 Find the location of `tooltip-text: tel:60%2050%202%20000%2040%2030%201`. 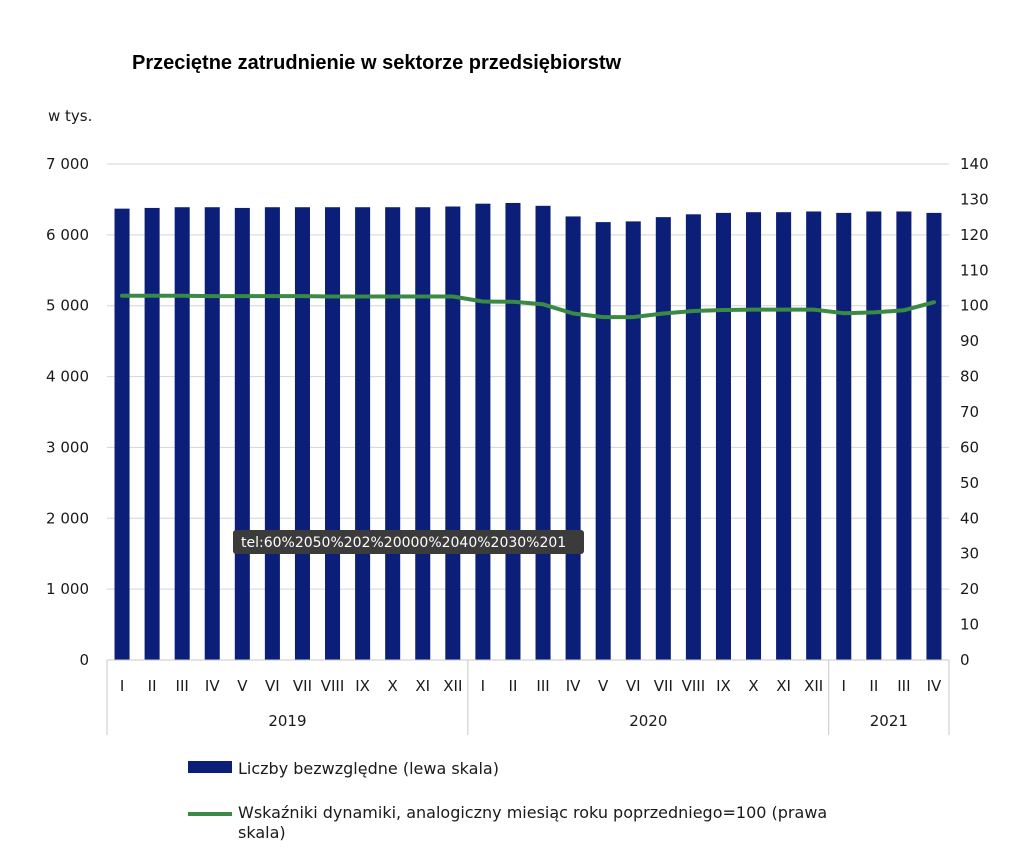

tooltip-text: tel:60%2050%202%20000%2040%2030%201 is located at coordinates (403, 543).